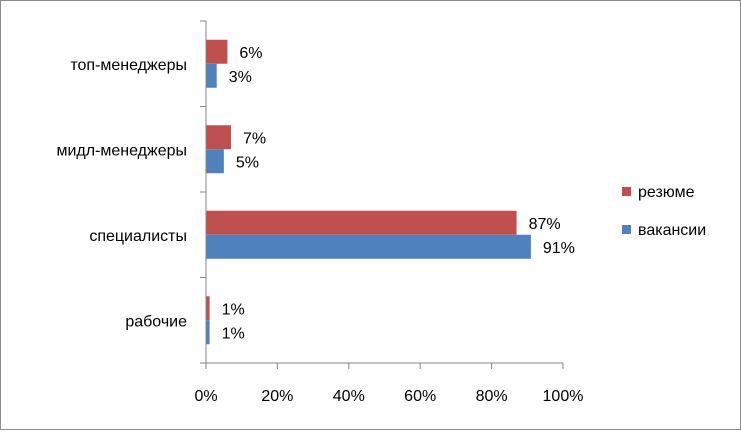 The height and width of the screenshot is (434, 741). I want to click on category-label-1: мидл-менеджеры, so click(121, 150).